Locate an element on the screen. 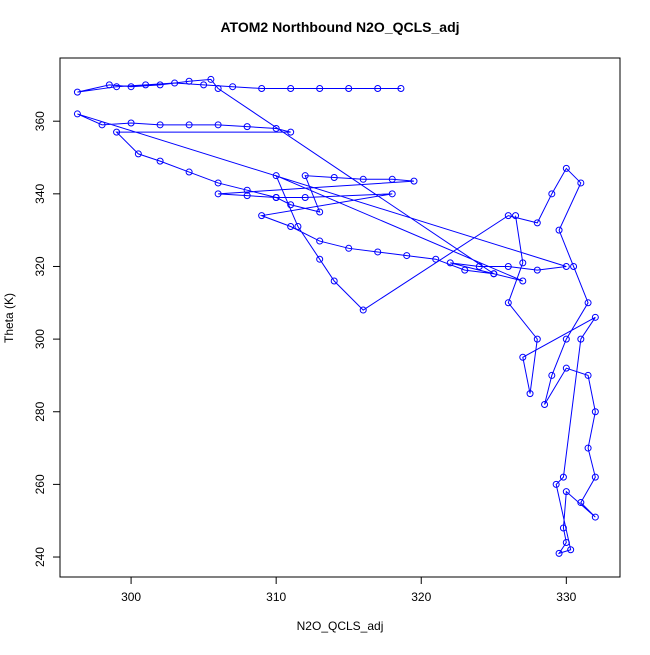 The height and width of the screenshot is (655, 650). chart-title: ATOM2 Northbound N2O_QCLS_adj is located at coordinates (339, 27).